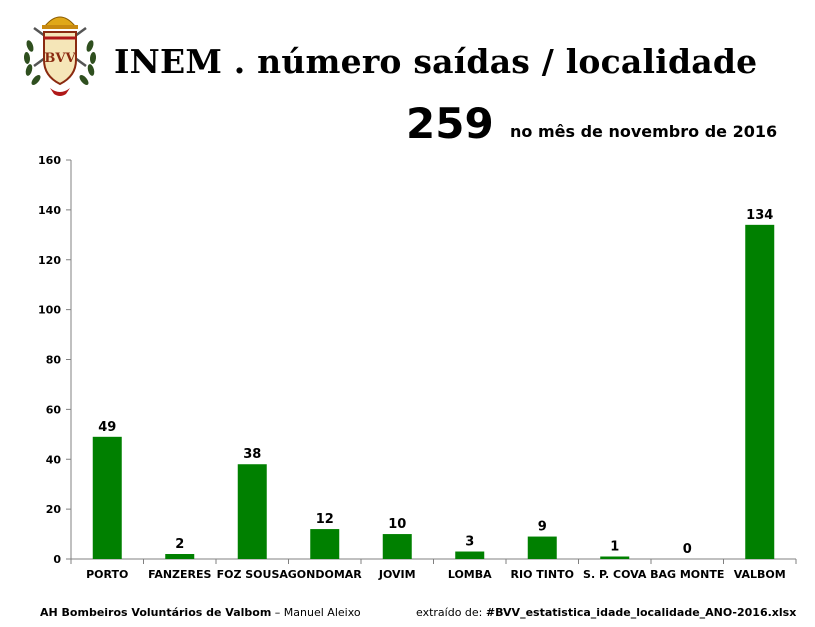 This screenshot has height=627, width=815. Describe the element at coordinates (542, 547) in the screenshot. I see `bar-rio-tinto` at that location.